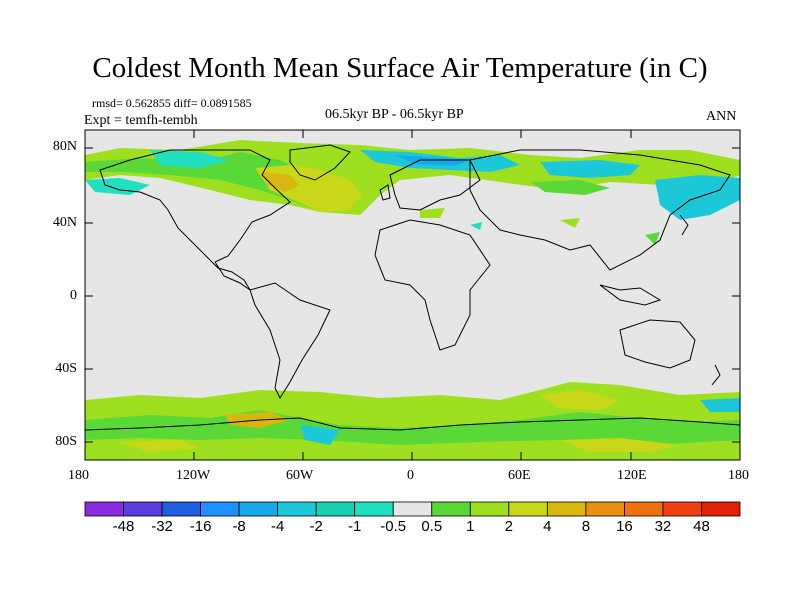 Image resolution: width=800 pixels, height=600 pixels. What do you see at coordinates (200, 526) in the screenshot?
I see `colorbar-label: -16` at bounding box center [200, 526].